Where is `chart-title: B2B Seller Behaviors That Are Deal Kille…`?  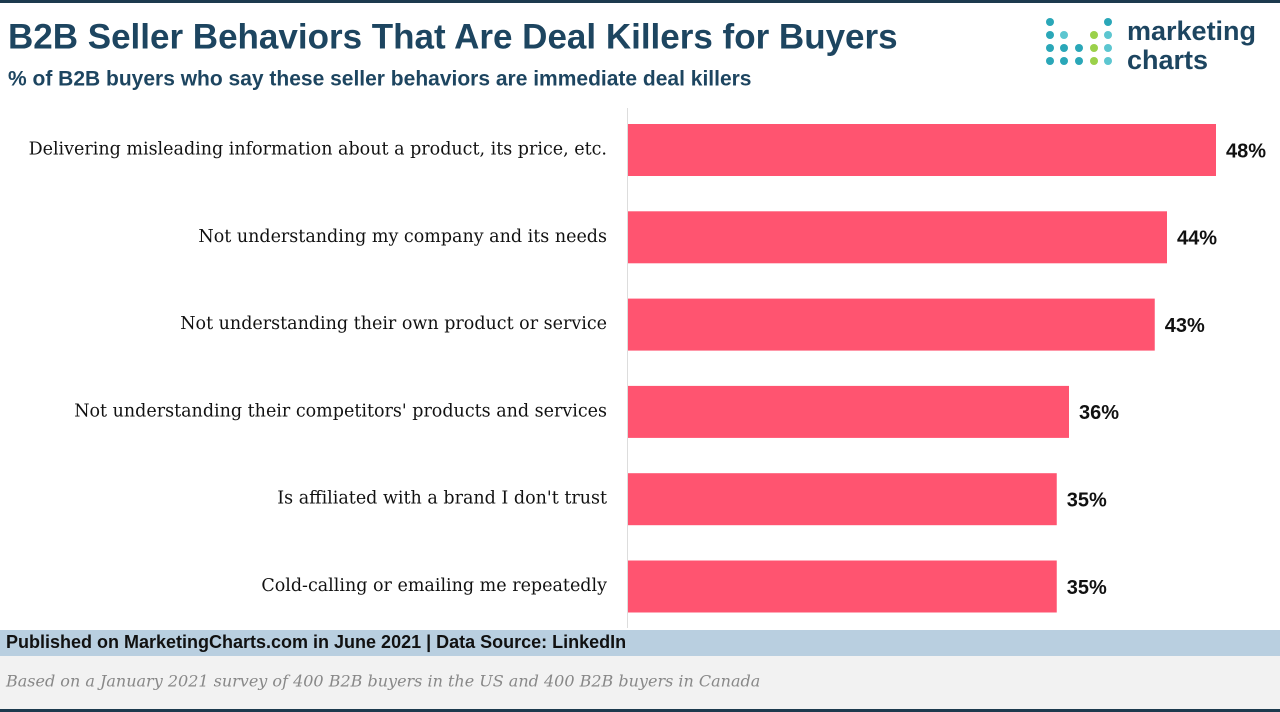
chart-title: B2B Seller Behaviors That Are Deal Kille… is located at coordinates (453, 36).